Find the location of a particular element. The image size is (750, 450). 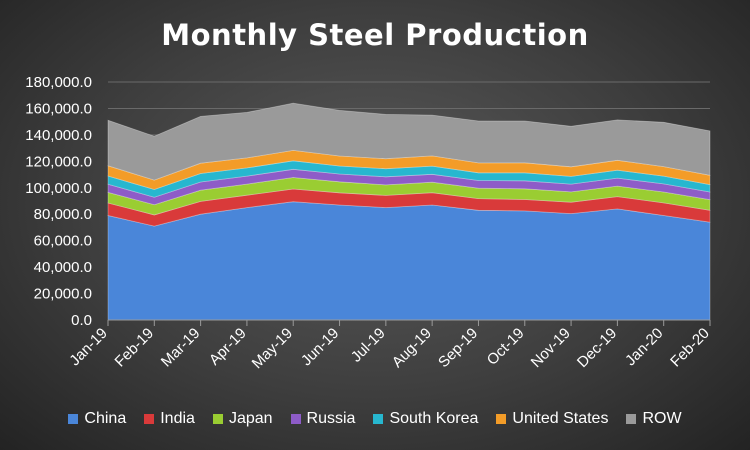

legend-item-china: China is located at coordinates (97, 419).